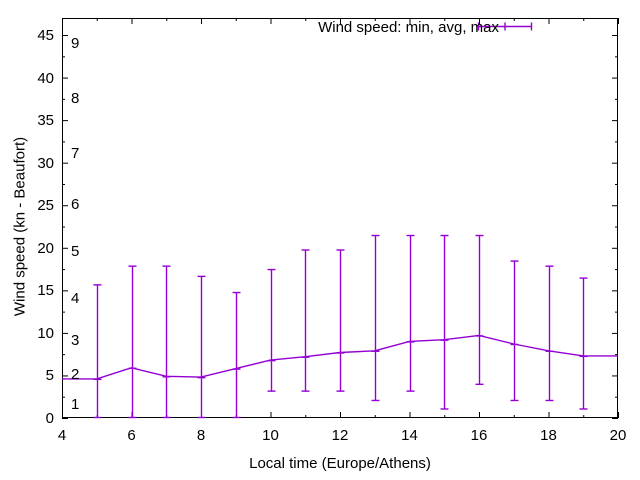 This screenshot has height=480, width=640. I want to click on y-axis-title: Wind speed (kn - Beaufort), so click(20, 226).